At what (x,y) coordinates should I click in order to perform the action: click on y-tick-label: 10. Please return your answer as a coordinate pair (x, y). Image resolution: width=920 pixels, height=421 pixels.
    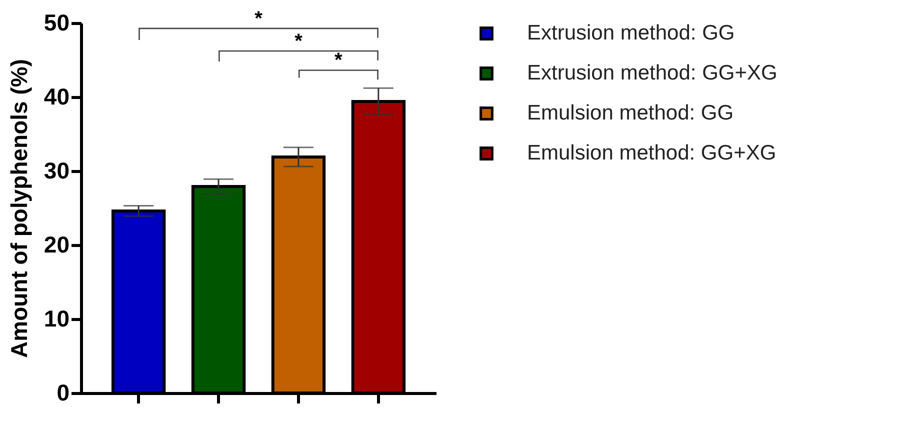
    Looking at the image, I should click on (57, 319).